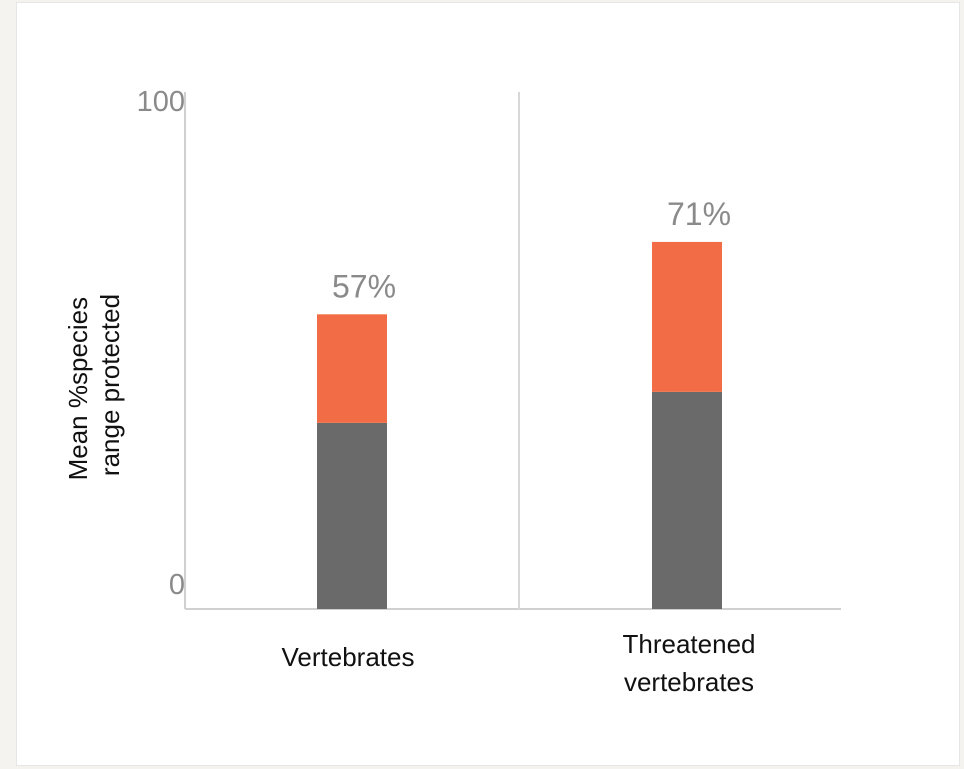 Image resolution: width=964 pixels, height=769 pixels. I want to click on y-axis-label-line-1: Mean %species, so click(78, 389).